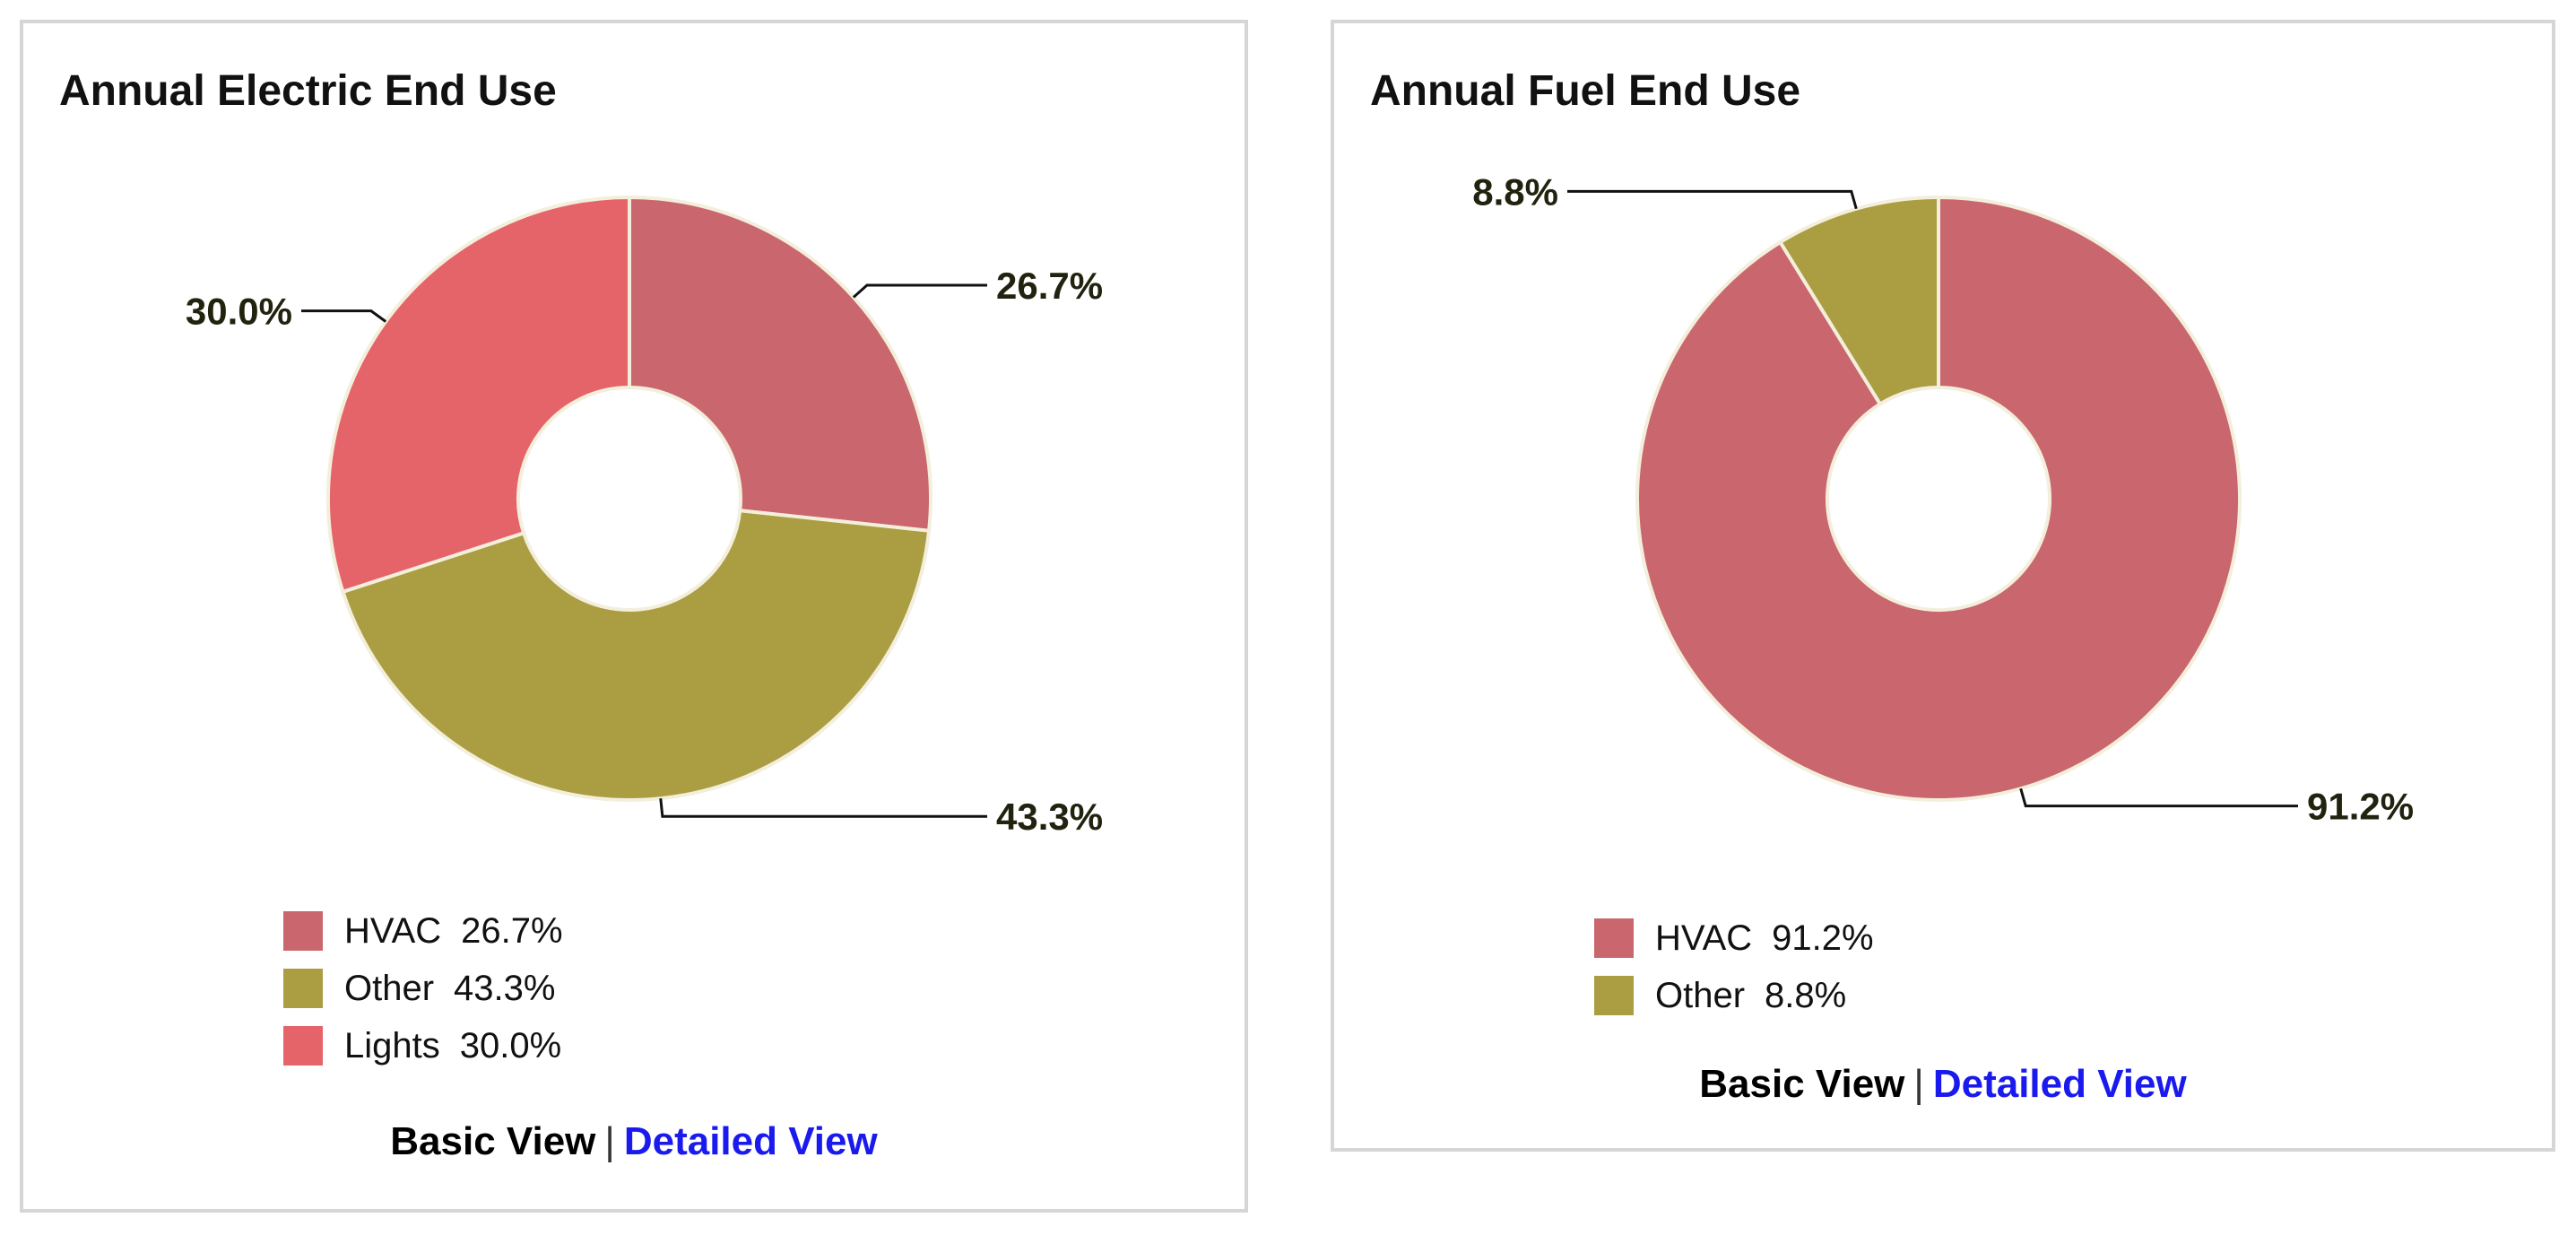 This screenshot has width=2576, height=1244. I want to click on data-label-hvac: 91.2%, so click(2360, 807).